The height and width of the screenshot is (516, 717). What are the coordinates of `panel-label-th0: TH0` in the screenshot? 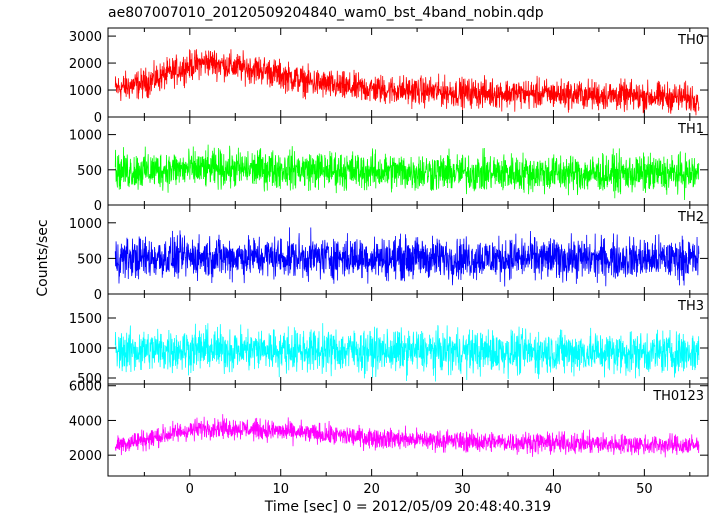 It's located at (690, 40).